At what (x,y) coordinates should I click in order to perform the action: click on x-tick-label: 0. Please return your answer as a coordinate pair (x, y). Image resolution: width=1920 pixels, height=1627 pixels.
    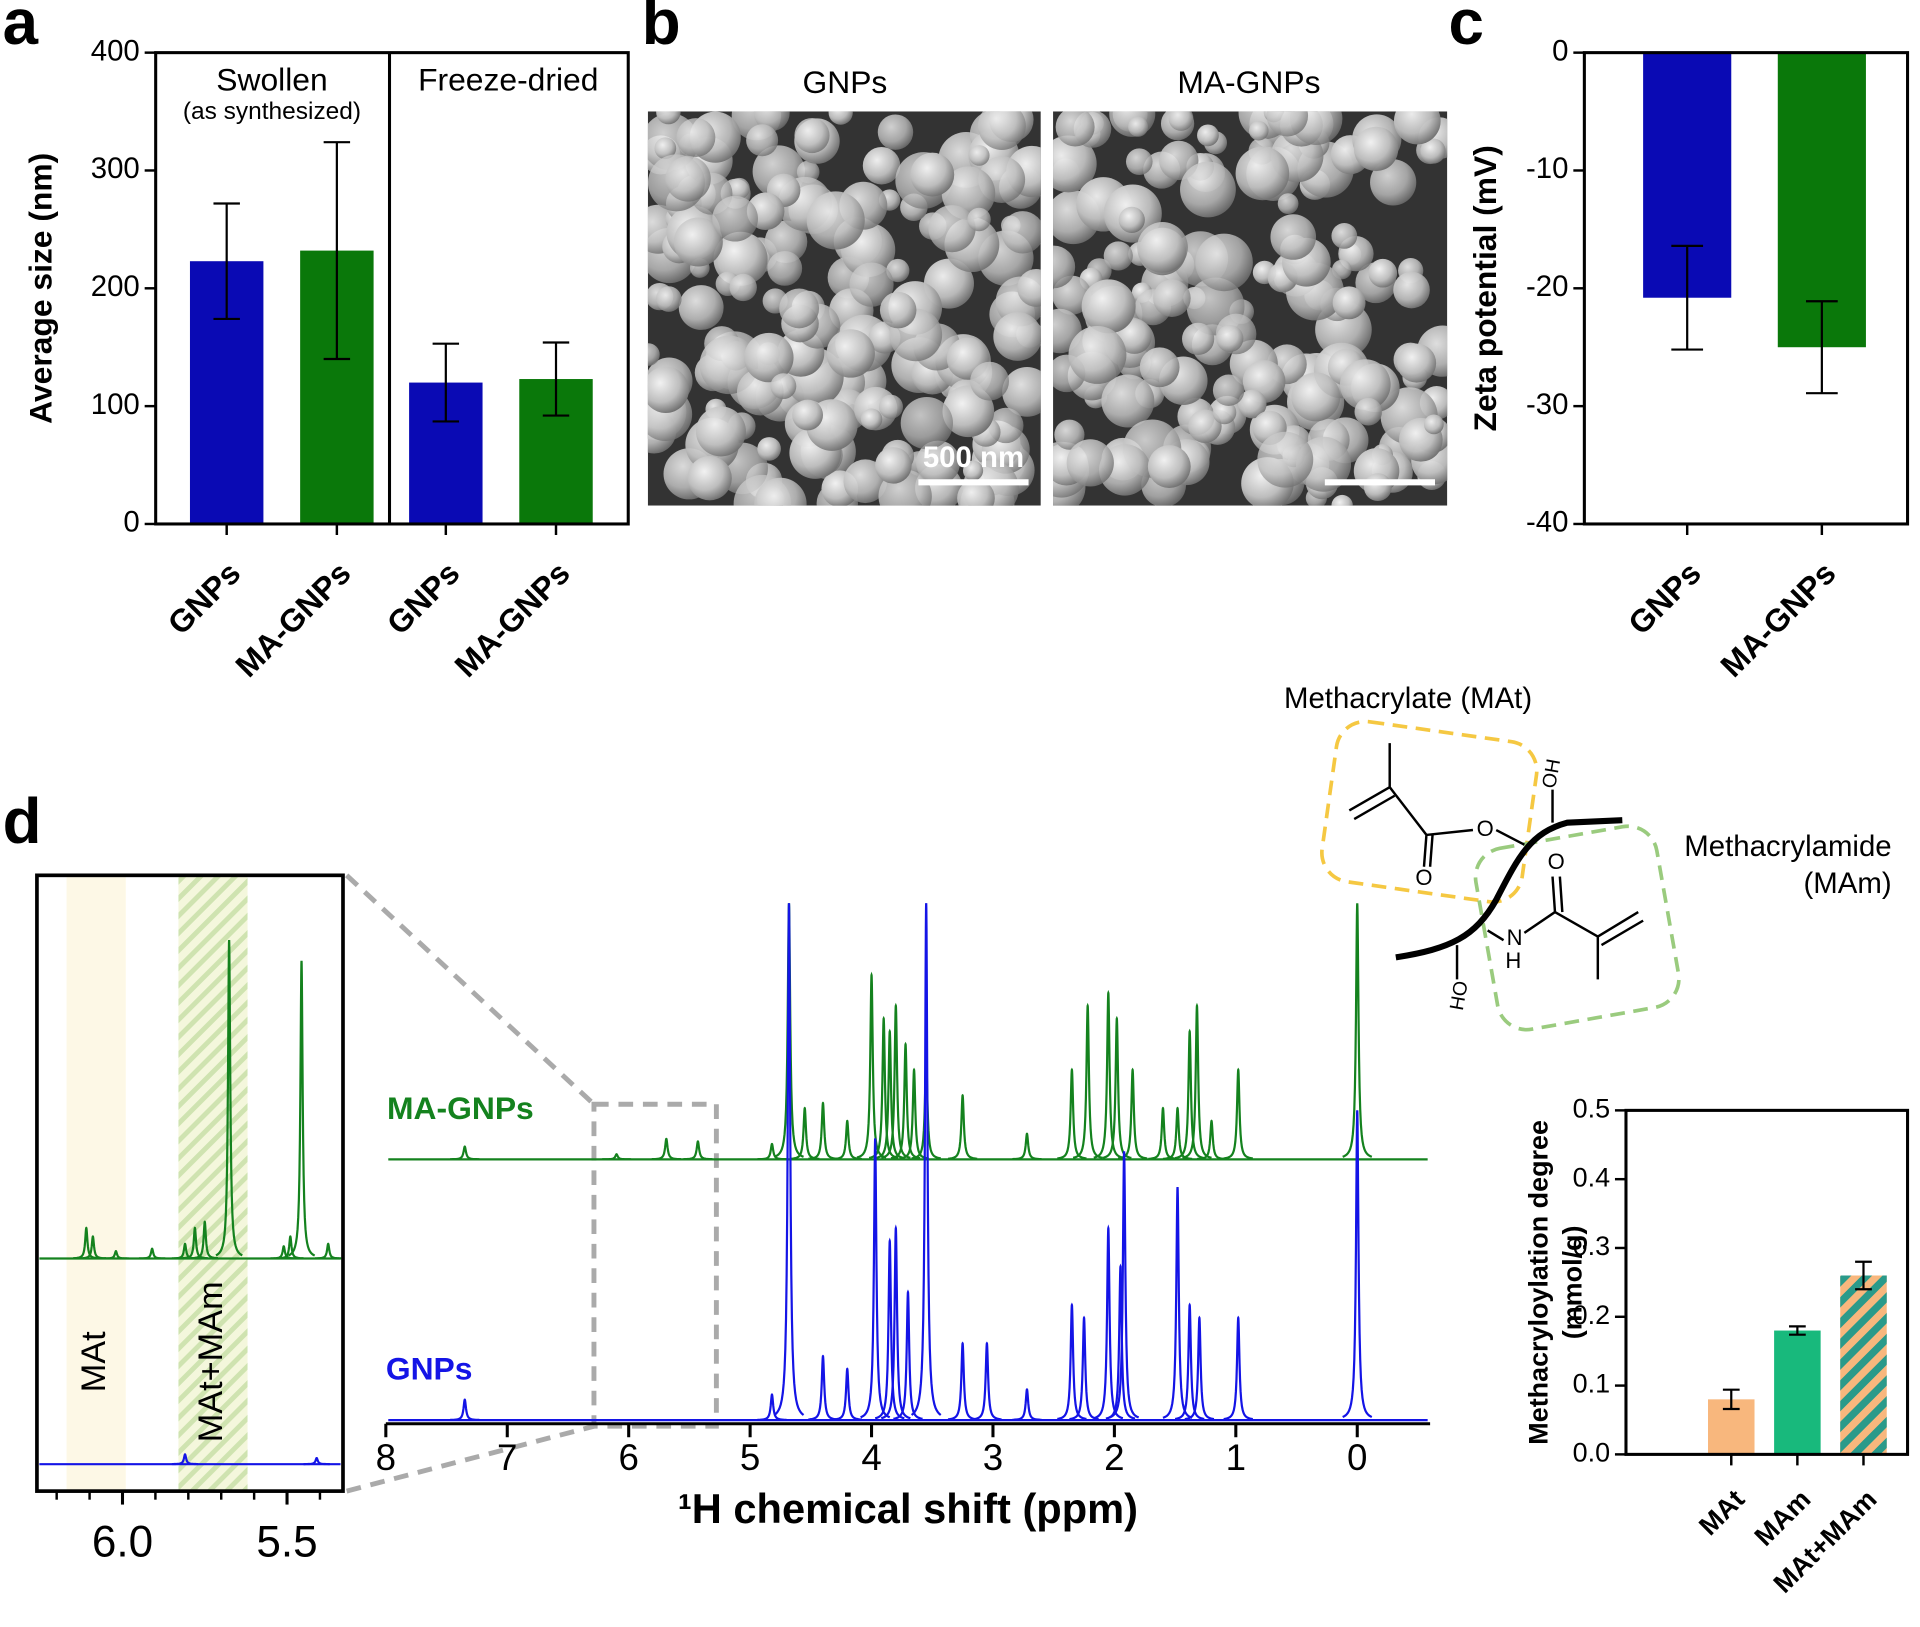
    Looking at the image, I should click on (1357, 1457).